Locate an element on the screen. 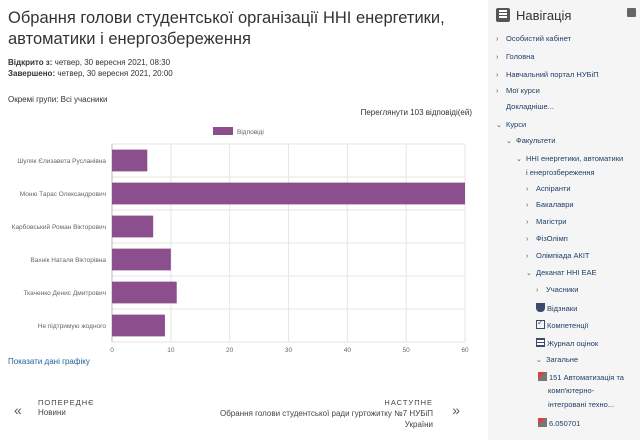 The height and width of the screenshot is (440, 640). nav-item-label: Компетенції is located at coordinates (568, 325).